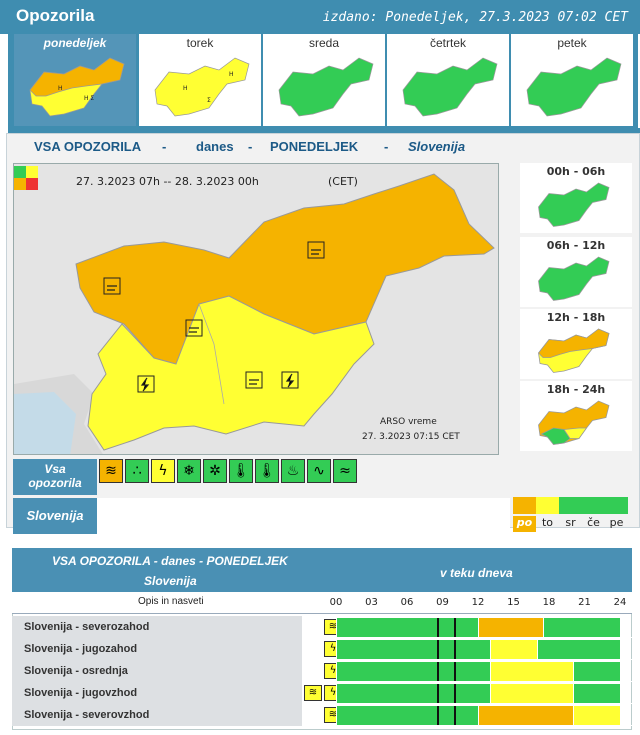  Describe the element at coordinates (371, 602) in the screenshot. I see `hour-tick: 03` at that location.